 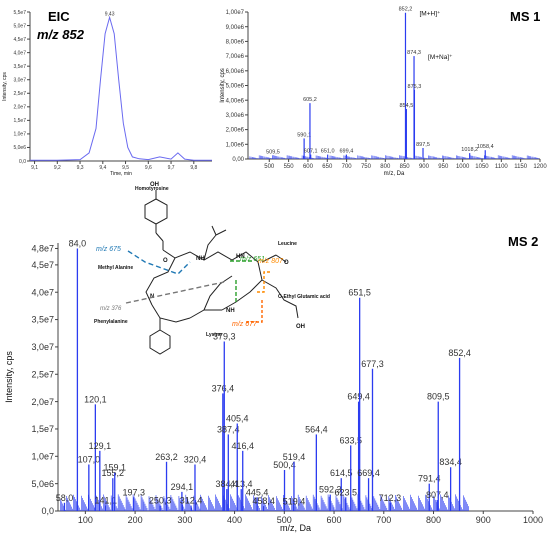 What do you see at coordinates (304, 297) in the screenshot?
I see `residue-o-ethyl-glutamic: O-Ethyl Glutamic acid` at bounding box center [304, 297].